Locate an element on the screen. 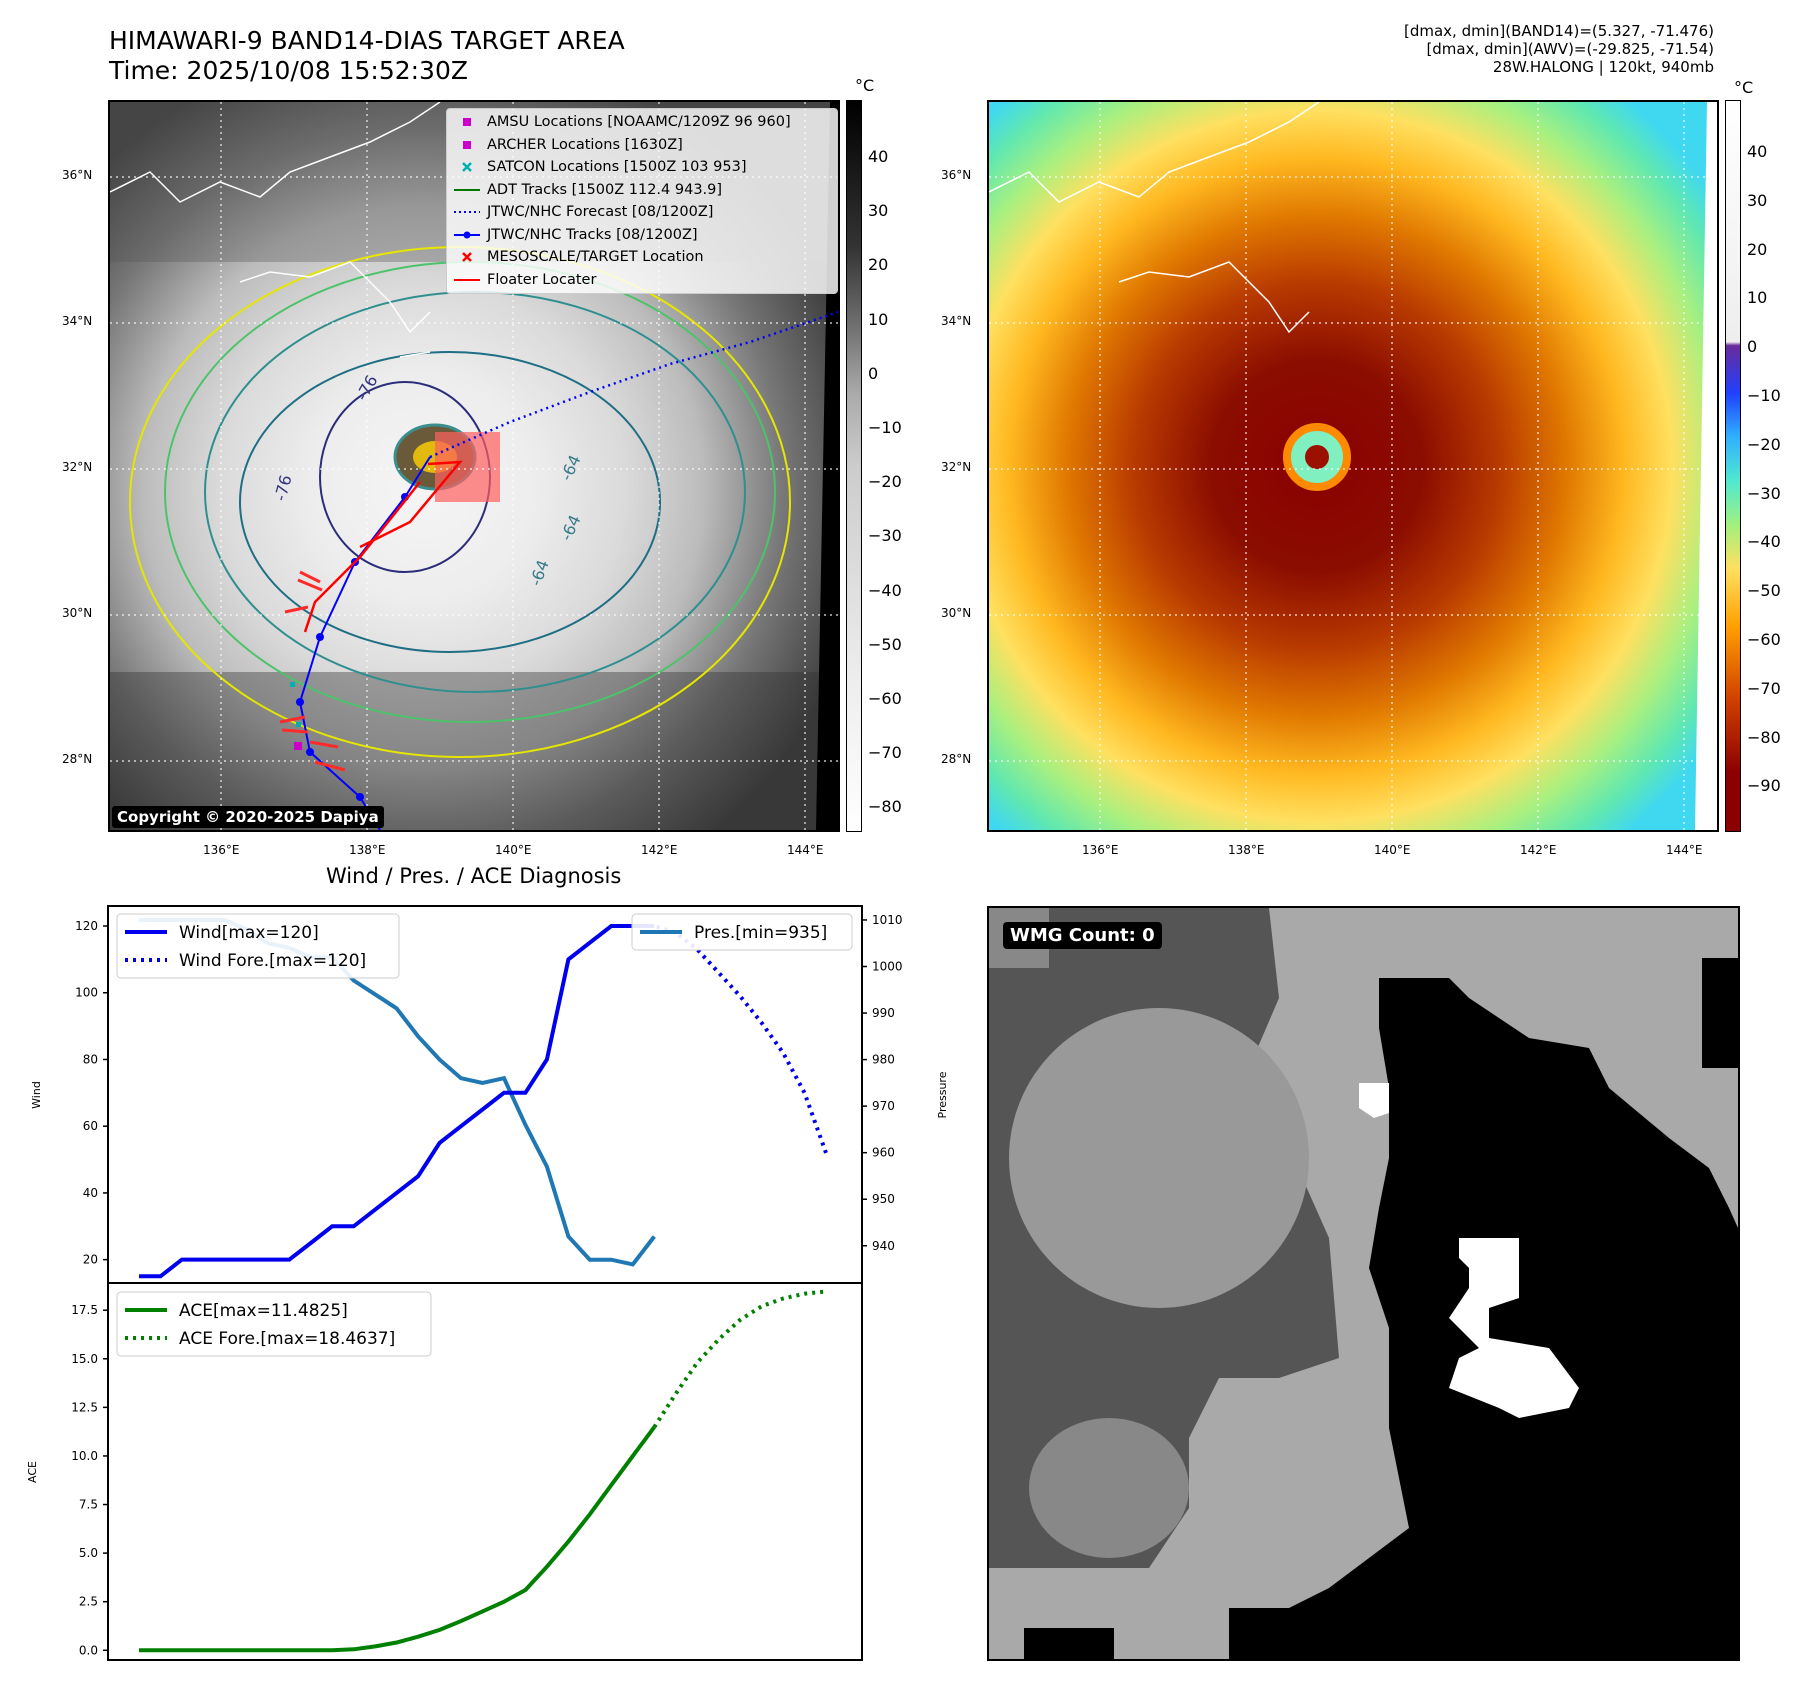  colorbar_gray-tick: 10 is located at coordinates (878, 319).